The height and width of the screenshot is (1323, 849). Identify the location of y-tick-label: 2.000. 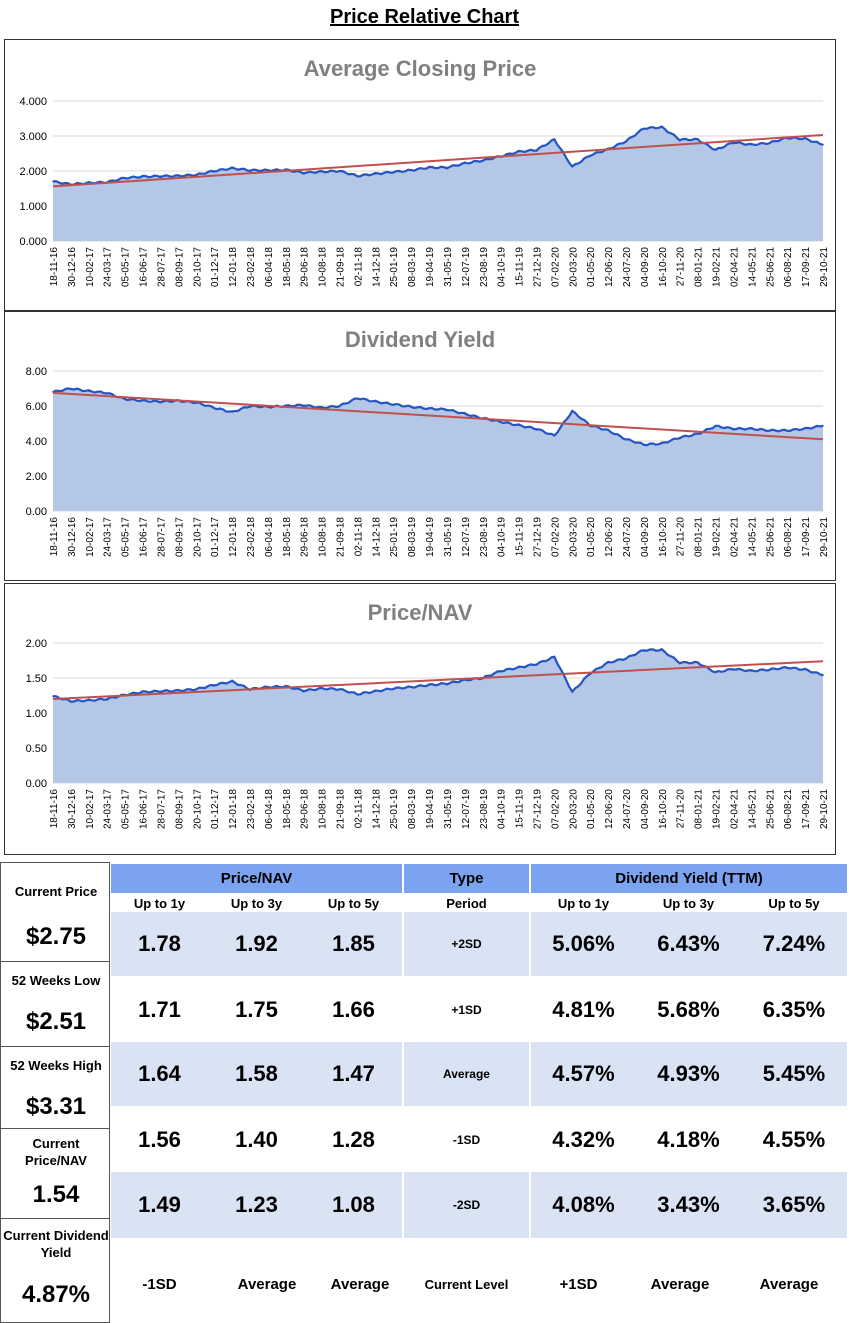
(33, 172).